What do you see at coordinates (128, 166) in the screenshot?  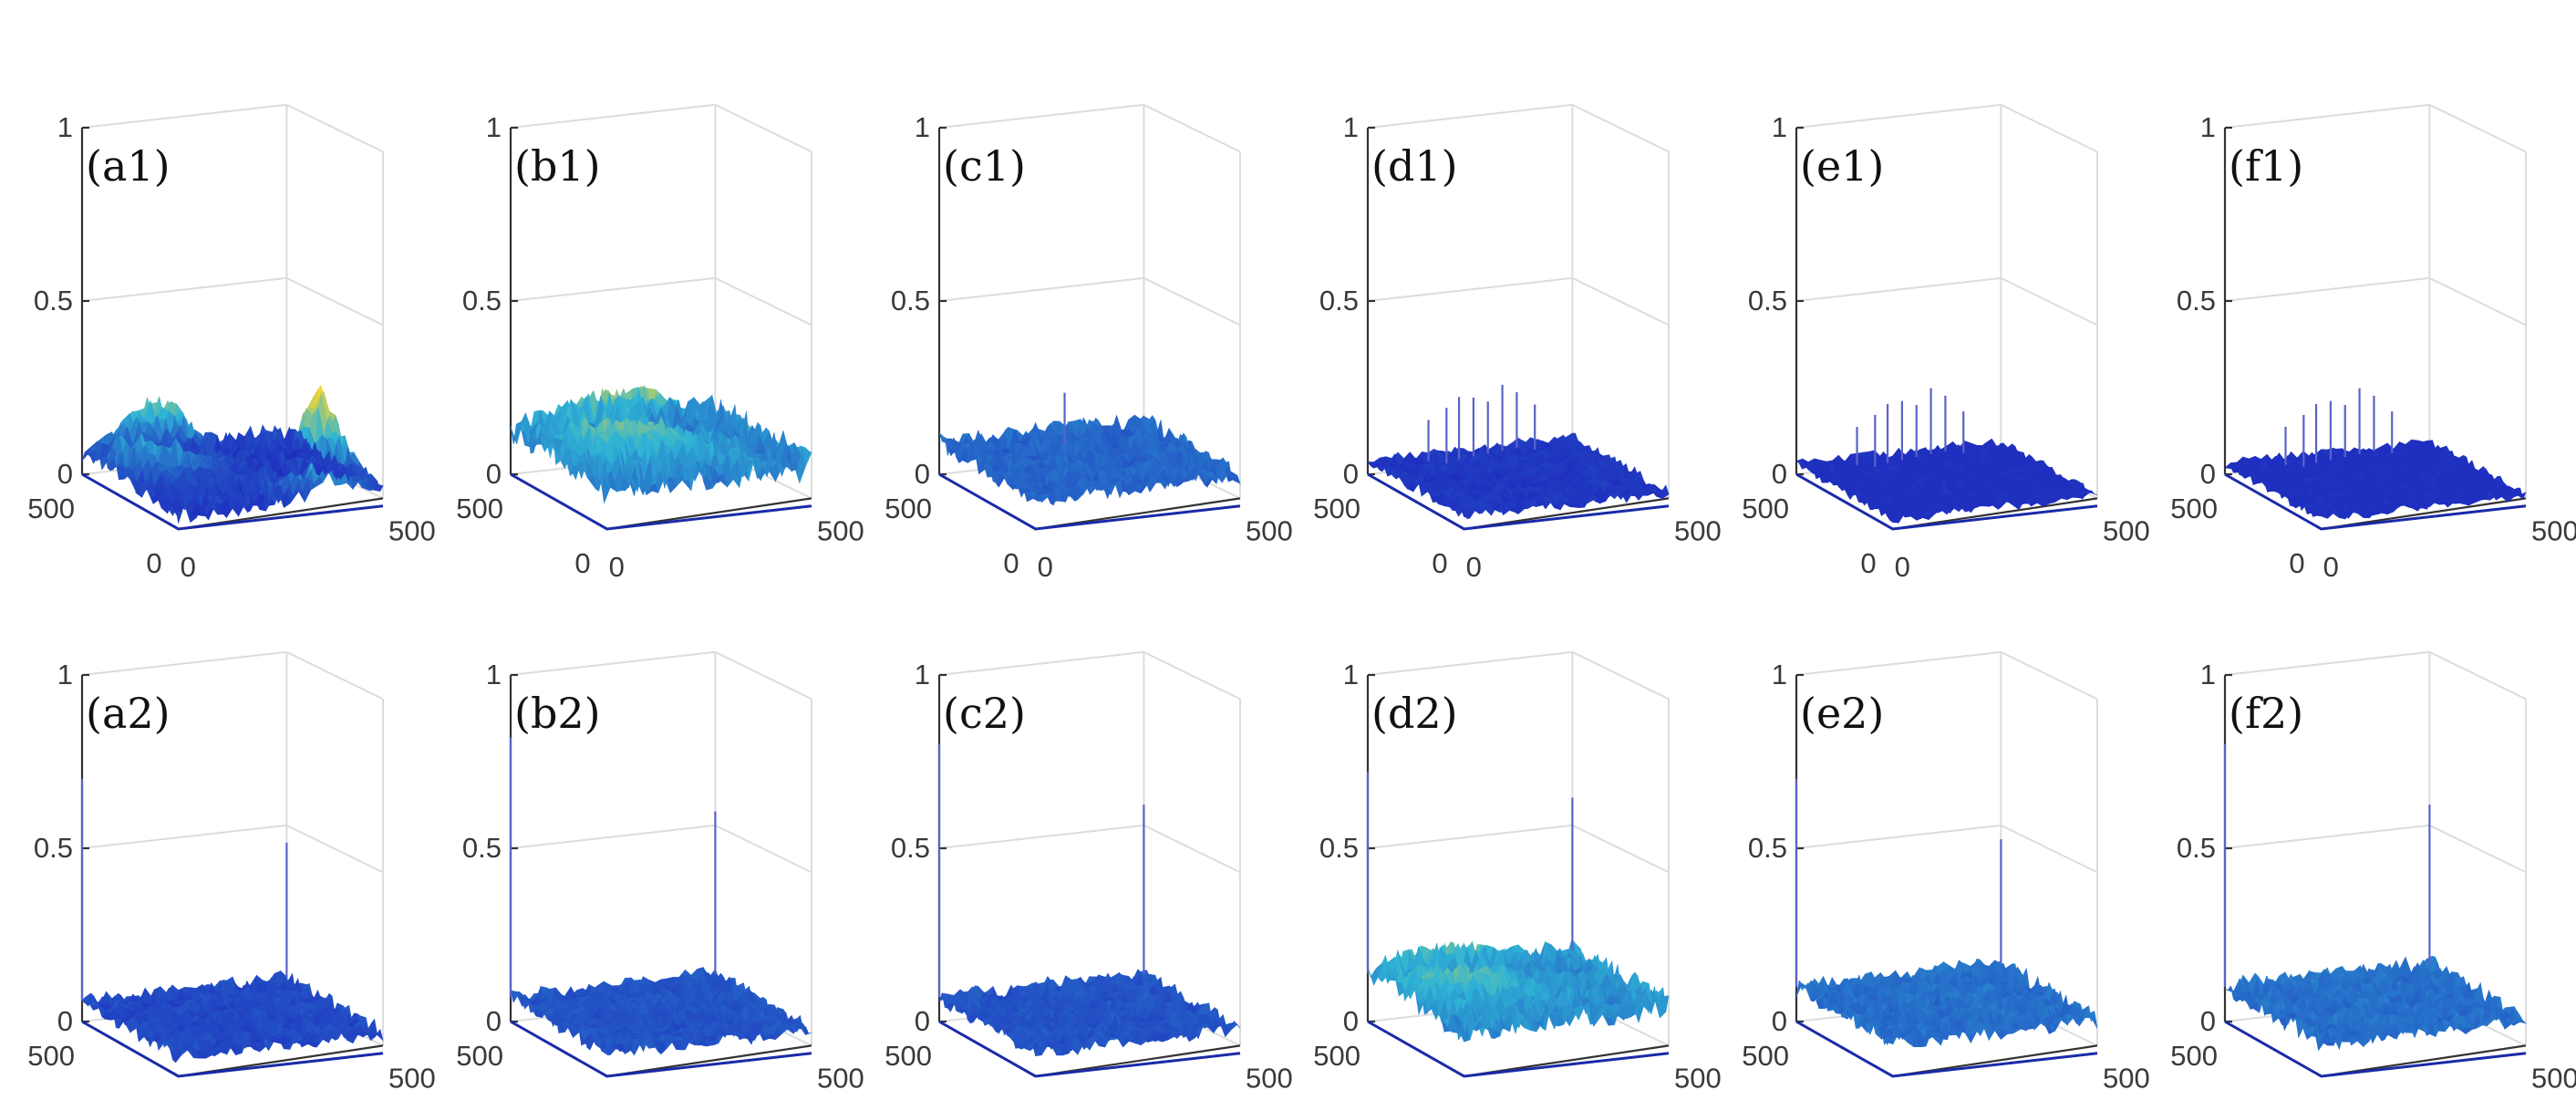 I see `panel-label: (a1)` at bounding box center [128, 166].